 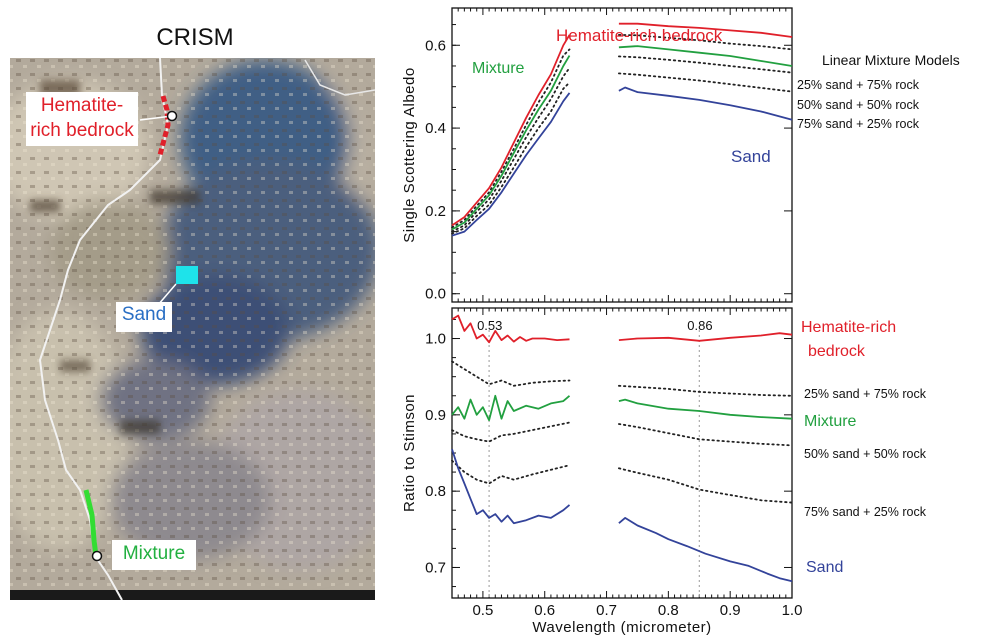 What do you see at coordinates (435, 294) in the screenshot?
I see `y-tick-label: 0.0` at bounding box center [435, 294].